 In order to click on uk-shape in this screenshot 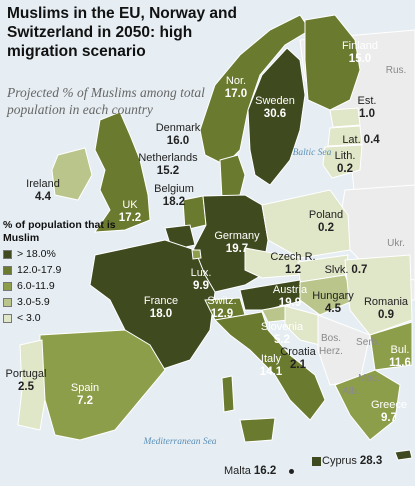, I will do `click(122, 172)`.